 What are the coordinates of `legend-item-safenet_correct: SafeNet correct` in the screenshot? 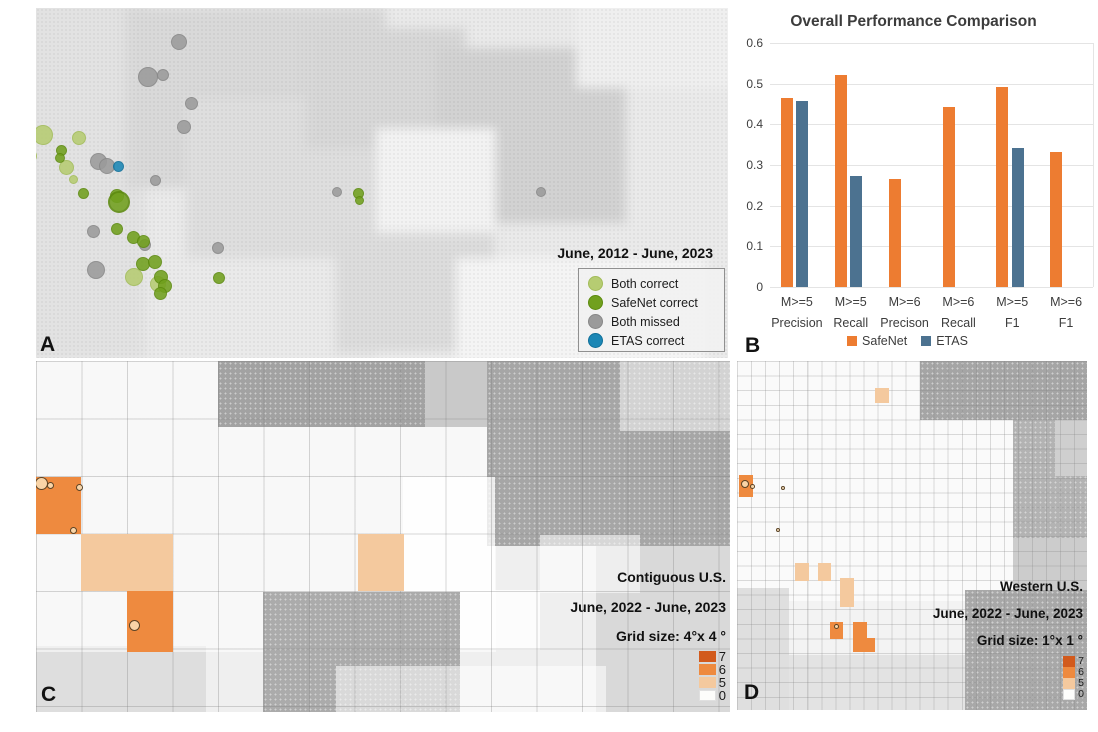 It's located at (651, 302).